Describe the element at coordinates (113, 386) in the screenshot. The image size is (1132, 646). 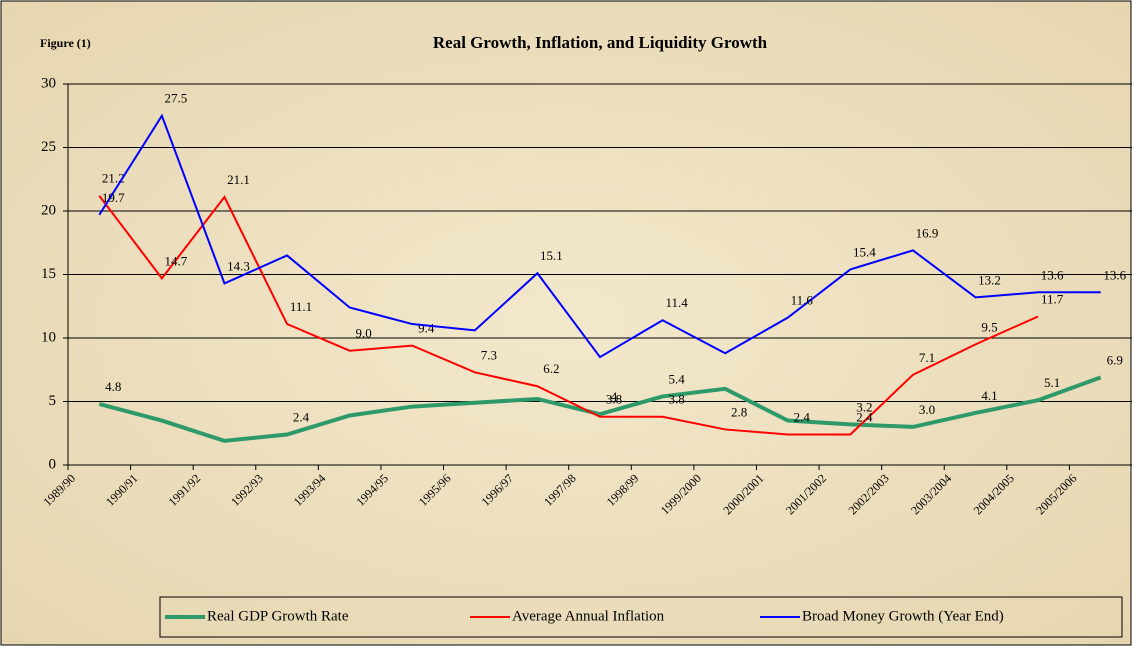
I see `data-label: 4.8` at that location.